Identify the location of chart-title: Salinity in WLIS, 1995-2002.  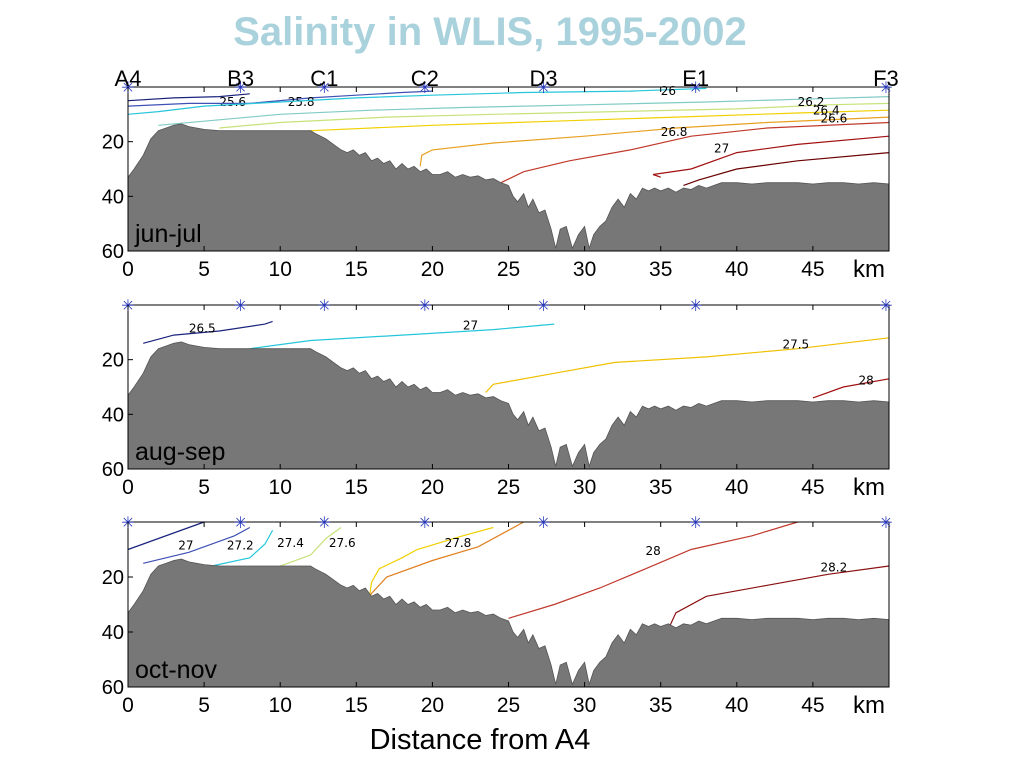
(490, 32).